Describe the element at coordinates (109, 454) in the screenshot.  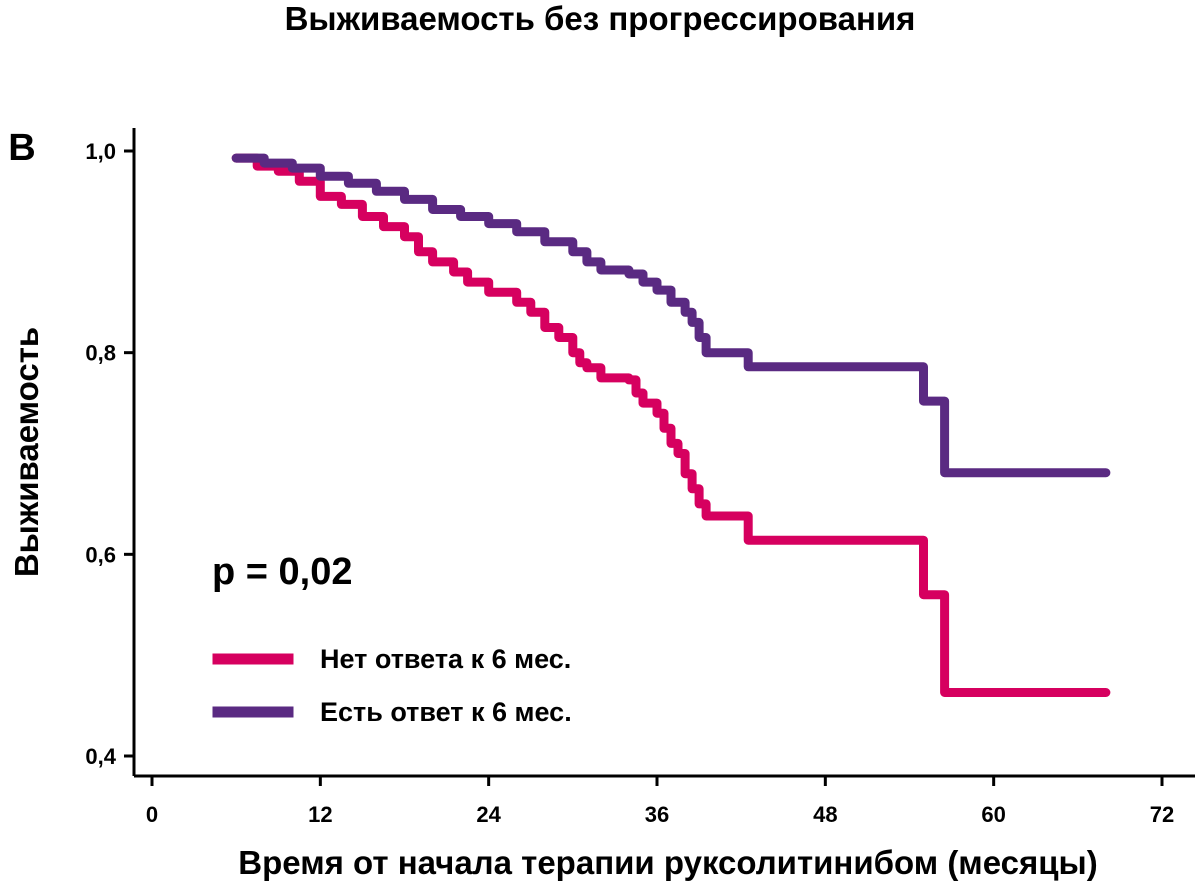
I see `y-ticks: 0,4 0,6 0,8 1,0` at that location.